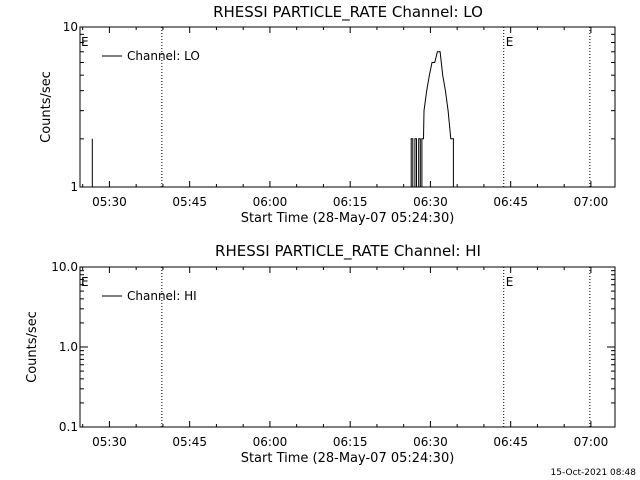  I want to click on y-tick-label: 1.0, so click(68, 347).